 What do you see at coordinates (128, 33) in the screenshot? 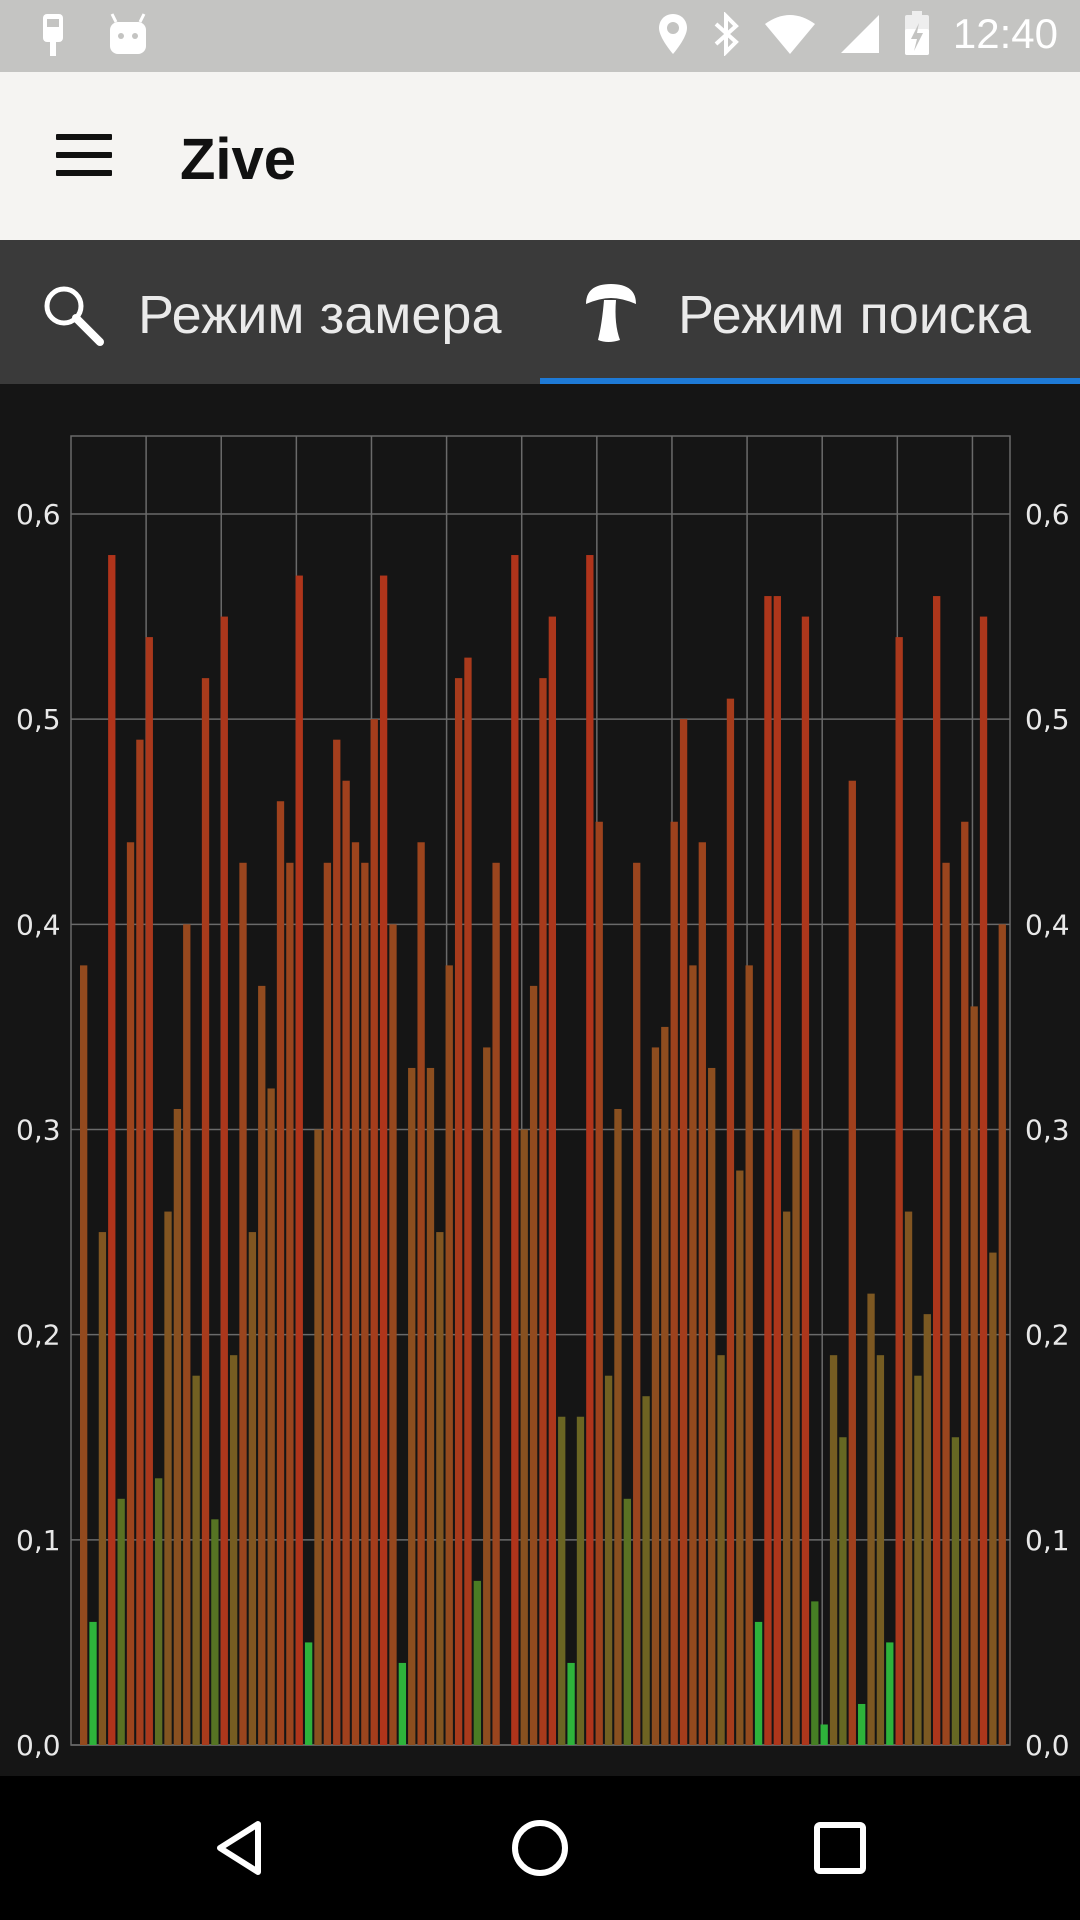
I see `android-icon` at bounding box center [128, 33].